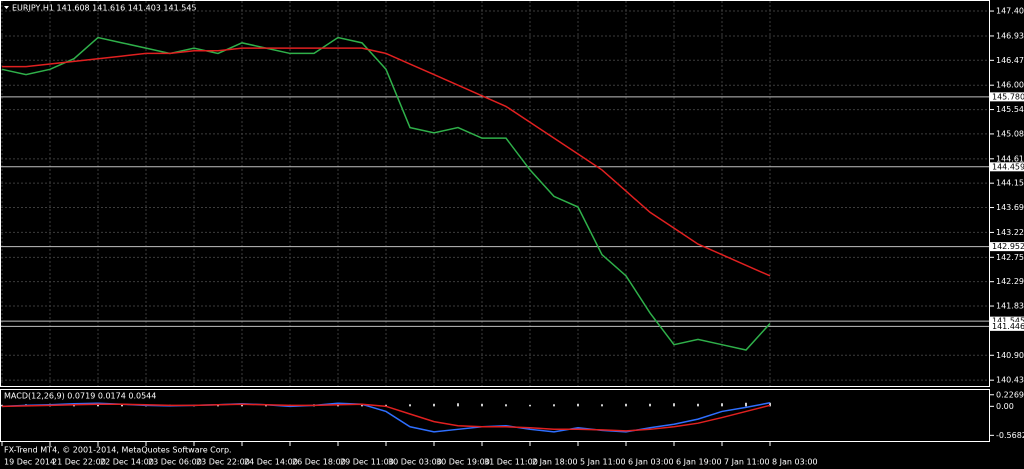 Image resolution: width=1024 pixels, height=469 pixels. Describe the element at coordinates (1010, 109) in the screenshot. I see `y-tick-label: 145.540` at that location.